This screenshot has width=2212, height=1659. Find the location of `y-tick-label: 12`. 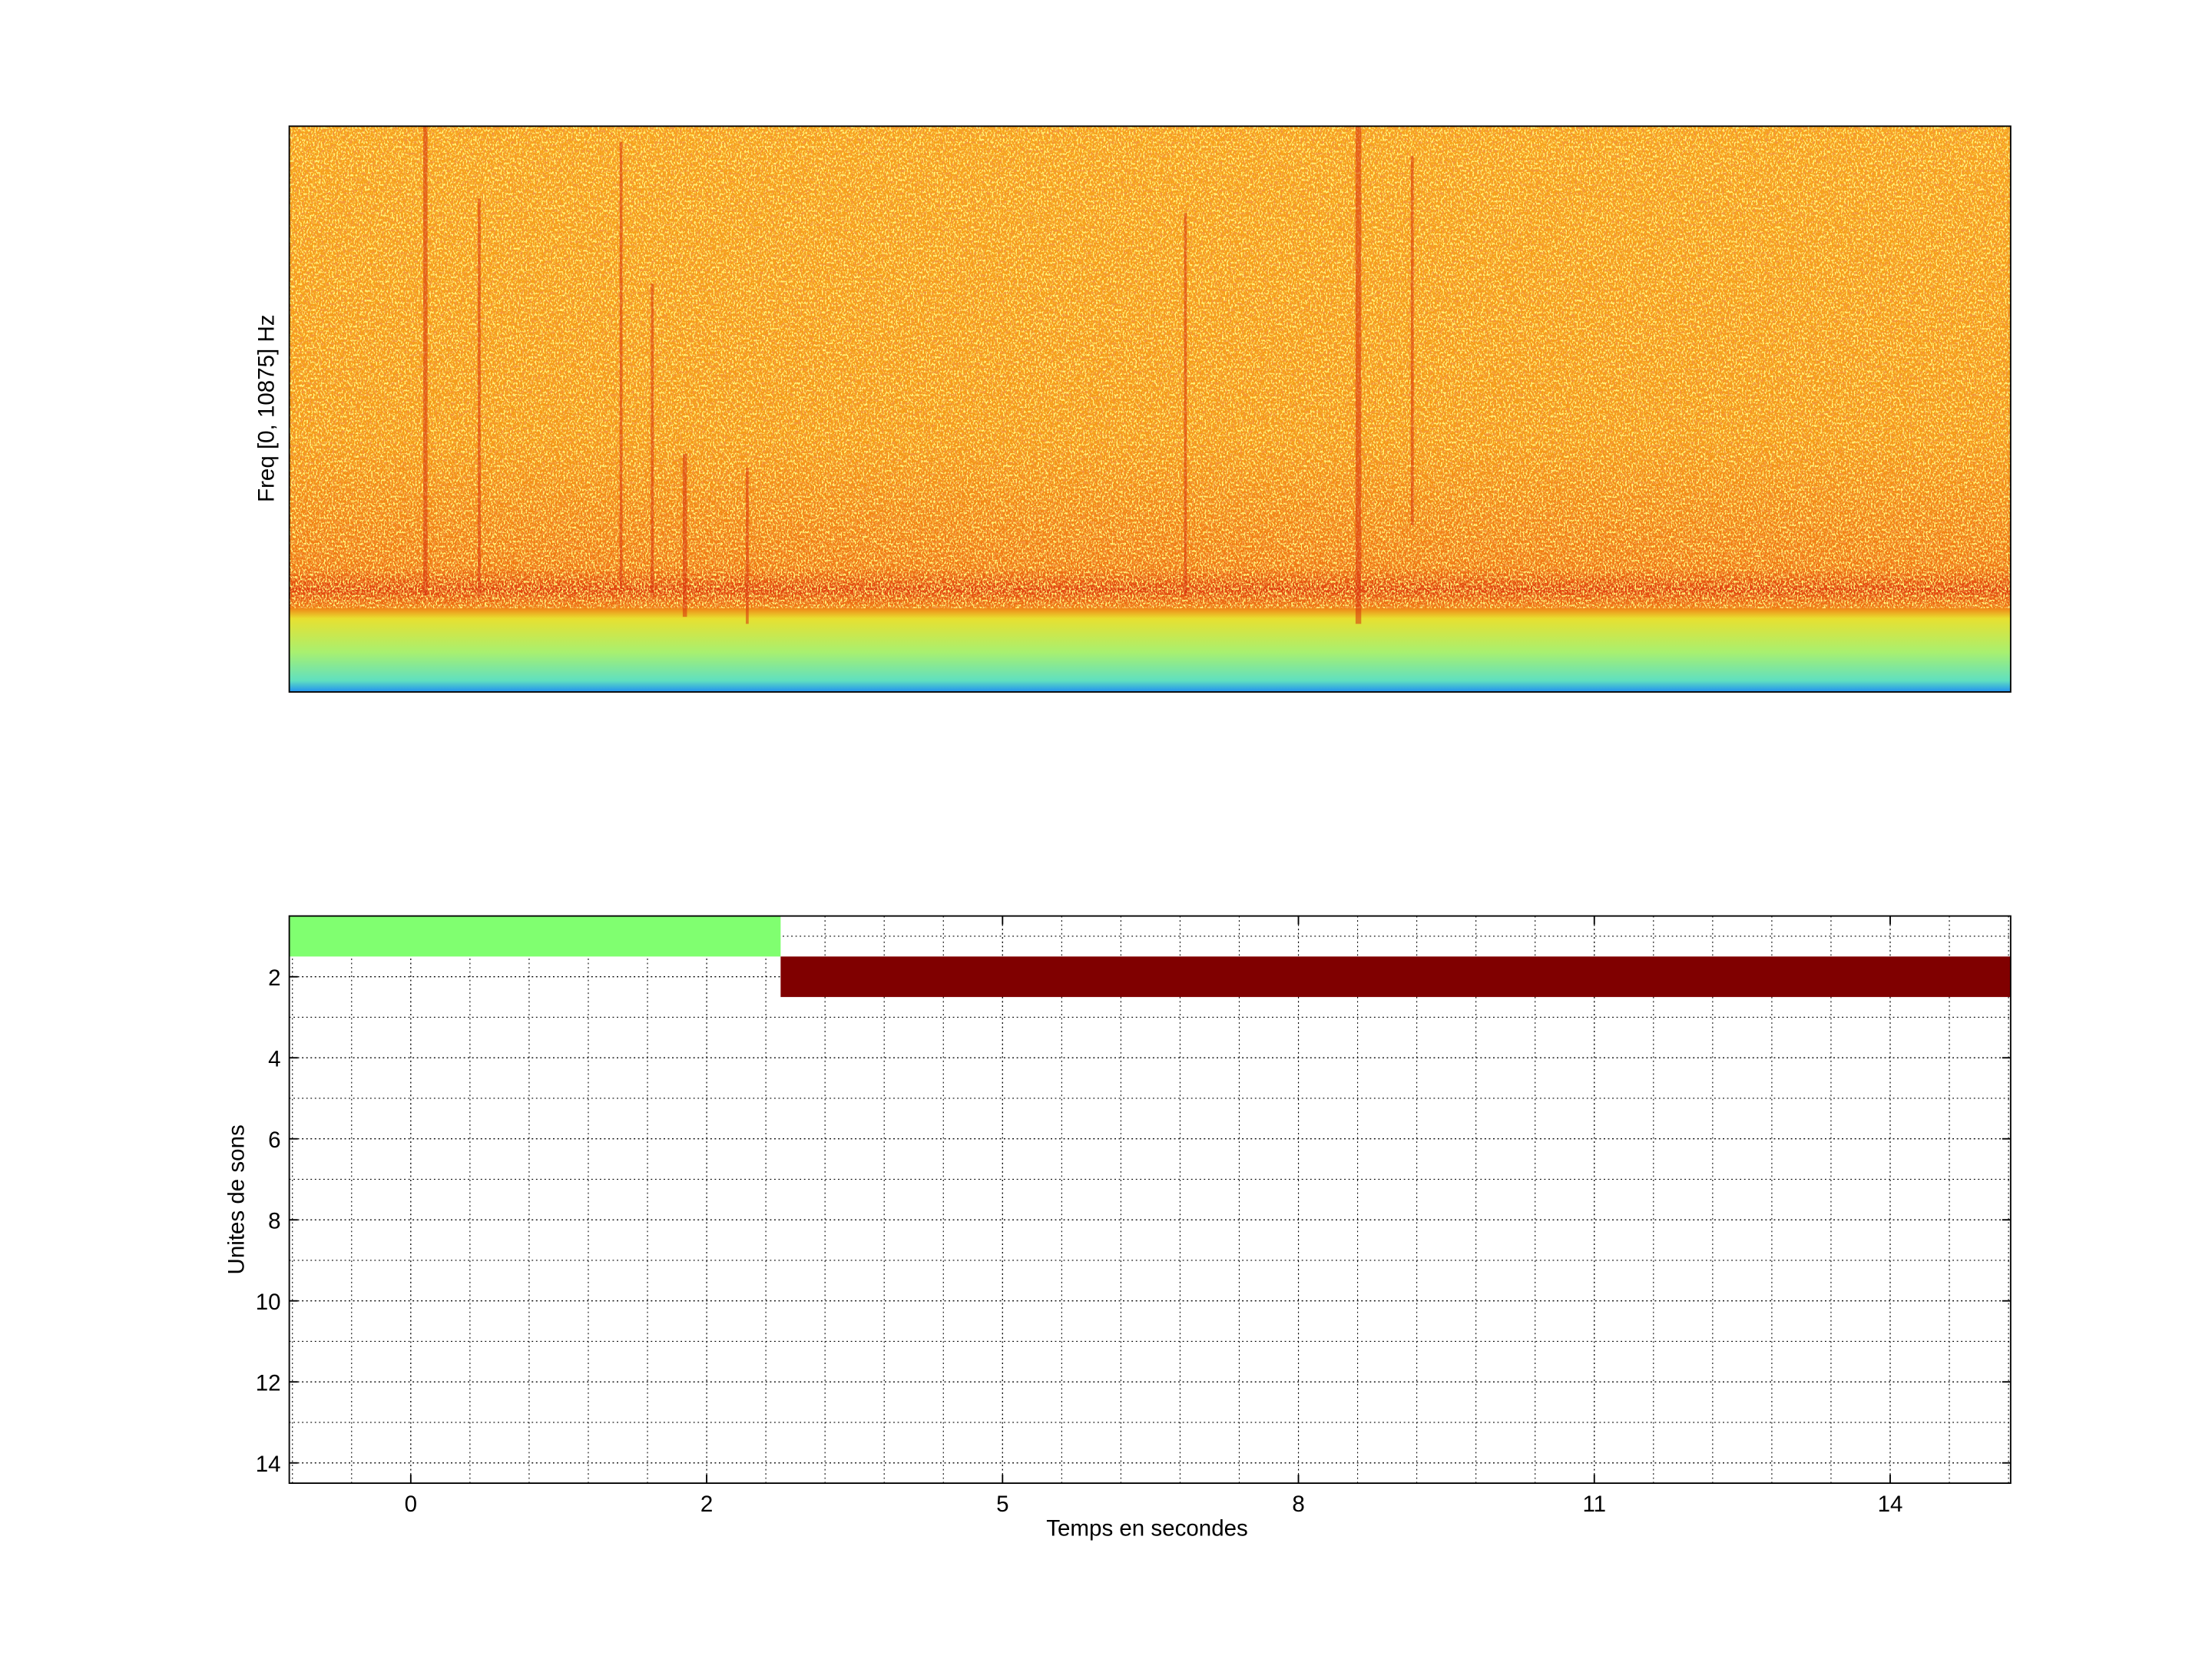

y-tick-label: 12 is located at coordinates (269, 1383).